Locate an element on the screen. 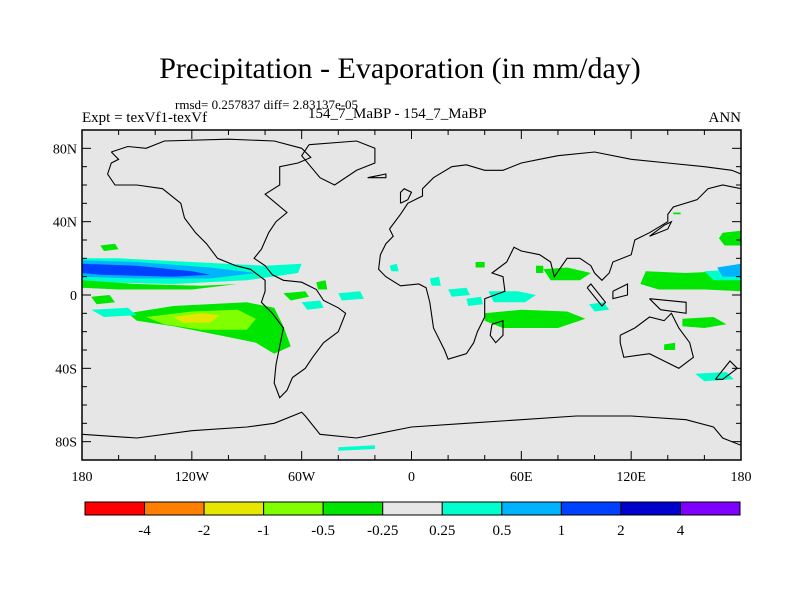  y-tick-label-2: 0 is located at coordinates (73, 296).